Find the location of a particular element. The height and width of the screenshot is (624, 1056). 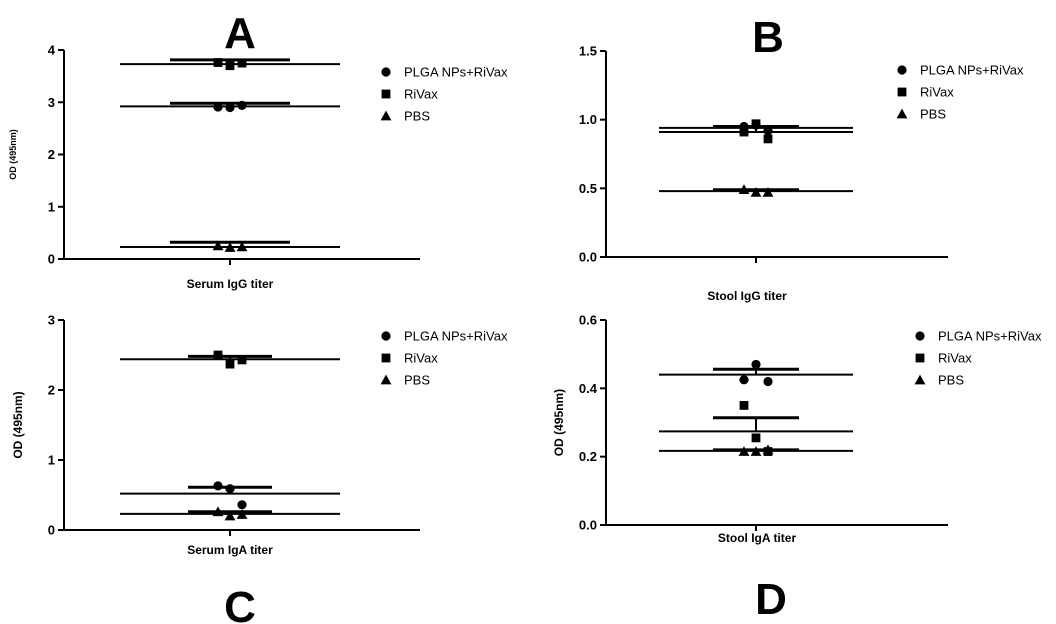

panel-letter-d: D is located at coordinates (771, 599).